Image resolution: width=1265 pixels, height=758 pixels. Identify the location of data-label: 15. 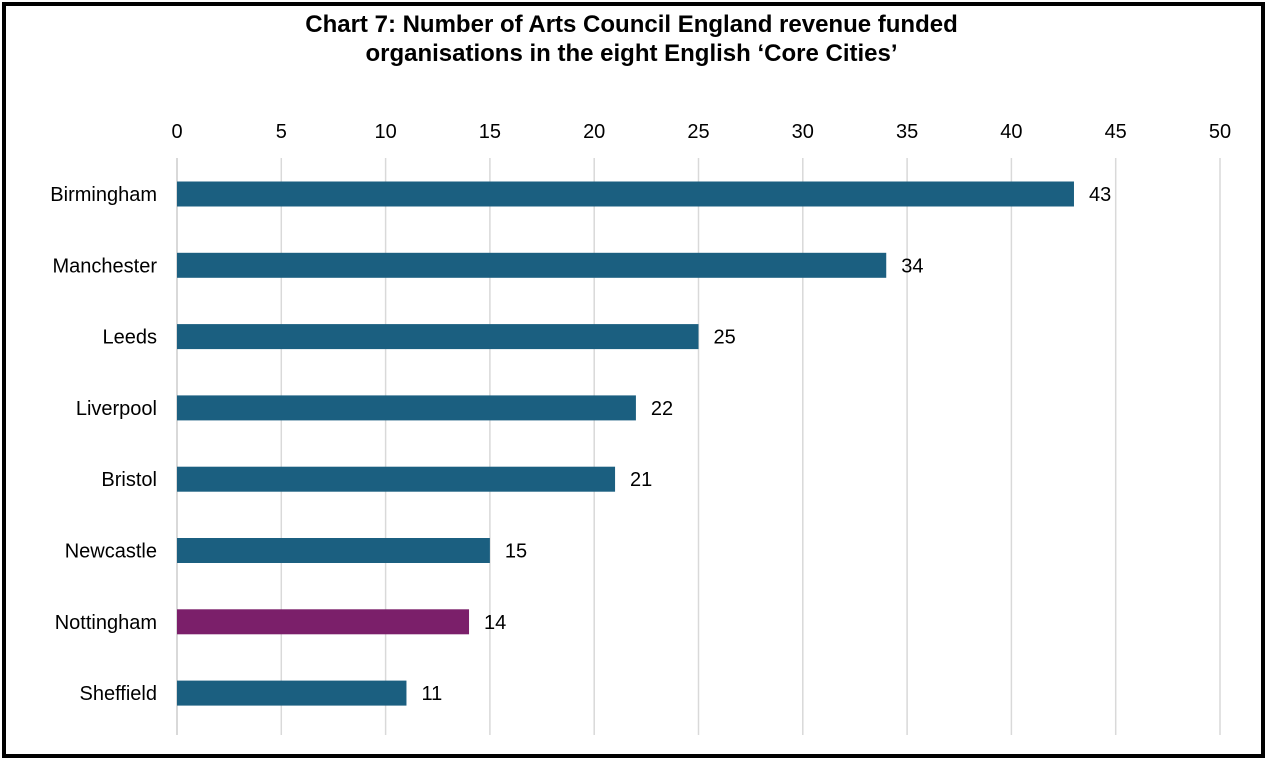
(516, 552).